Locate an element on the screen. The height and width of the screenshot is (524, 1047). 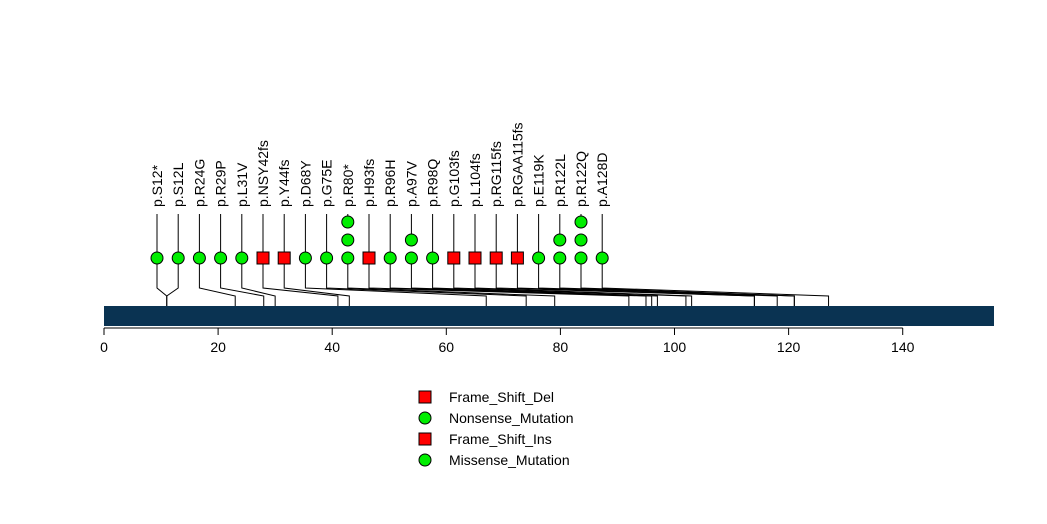
protein-bar is located at coordinates (549, 316).